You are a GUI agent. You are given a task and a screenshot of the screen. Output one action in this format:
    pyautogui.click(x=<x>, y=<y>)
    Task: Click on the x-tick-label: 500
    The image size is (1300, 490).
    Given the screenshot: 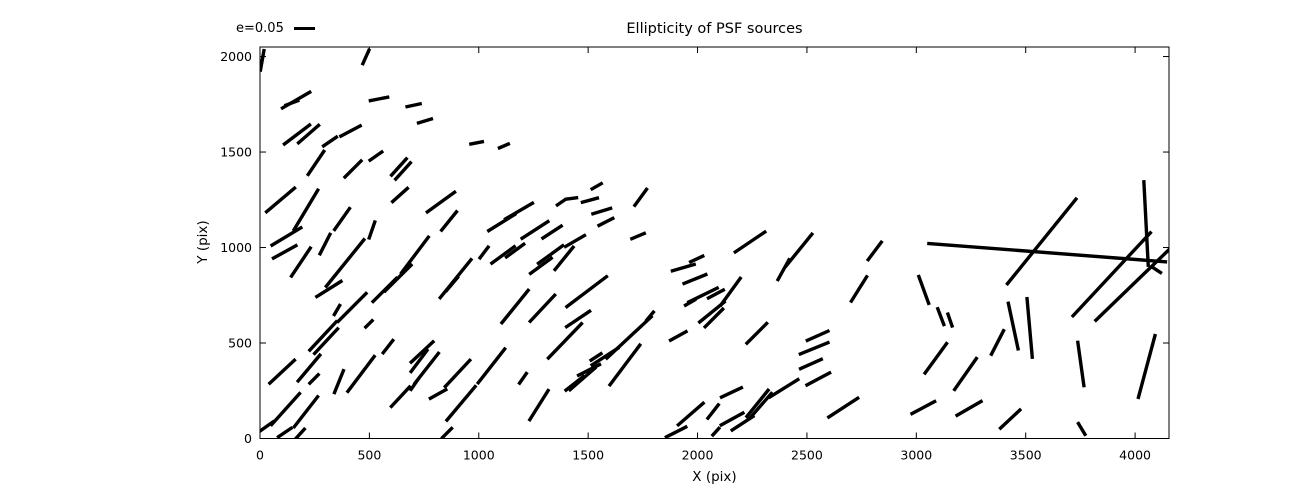 What is the action you would take?
    pyautogui.click(x=369, y=455)
    